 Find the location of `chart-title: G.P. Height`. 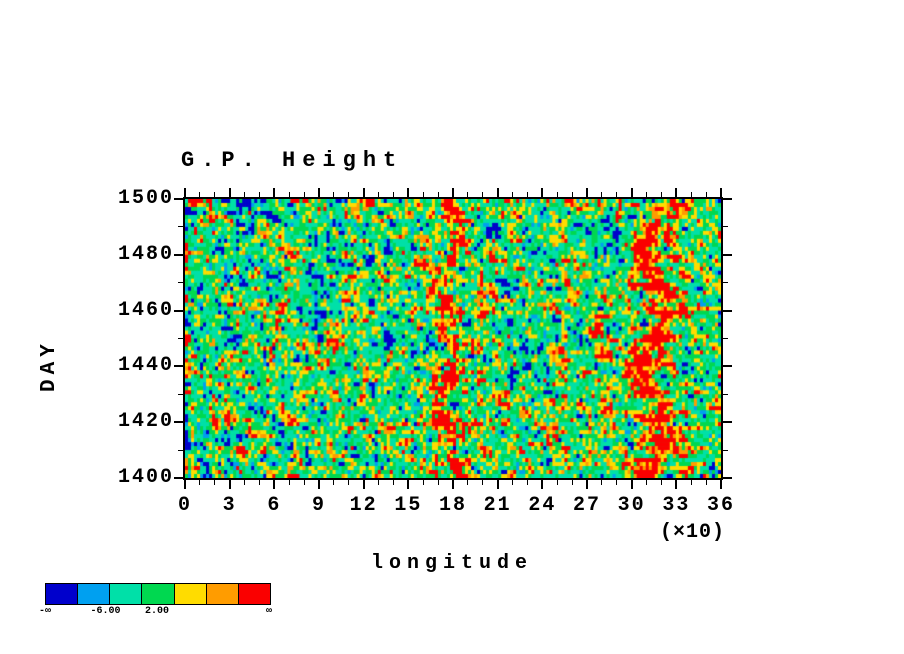

chart-title: G.P. Height is located at coordinates (292, 160).